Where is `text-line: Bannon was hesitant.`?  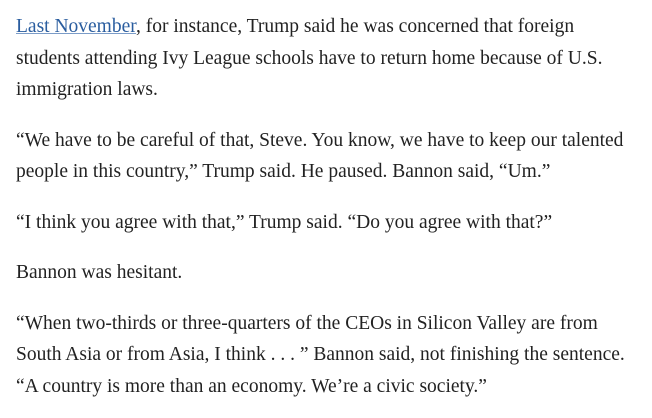 text-line: Bannon was hesitant. is located at coordinates (99, 272).